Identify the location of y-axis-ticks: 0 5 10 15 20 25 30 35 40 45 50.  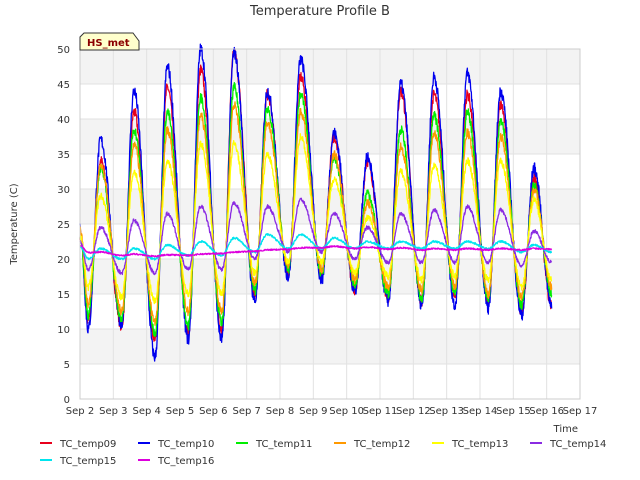
(63, 225).